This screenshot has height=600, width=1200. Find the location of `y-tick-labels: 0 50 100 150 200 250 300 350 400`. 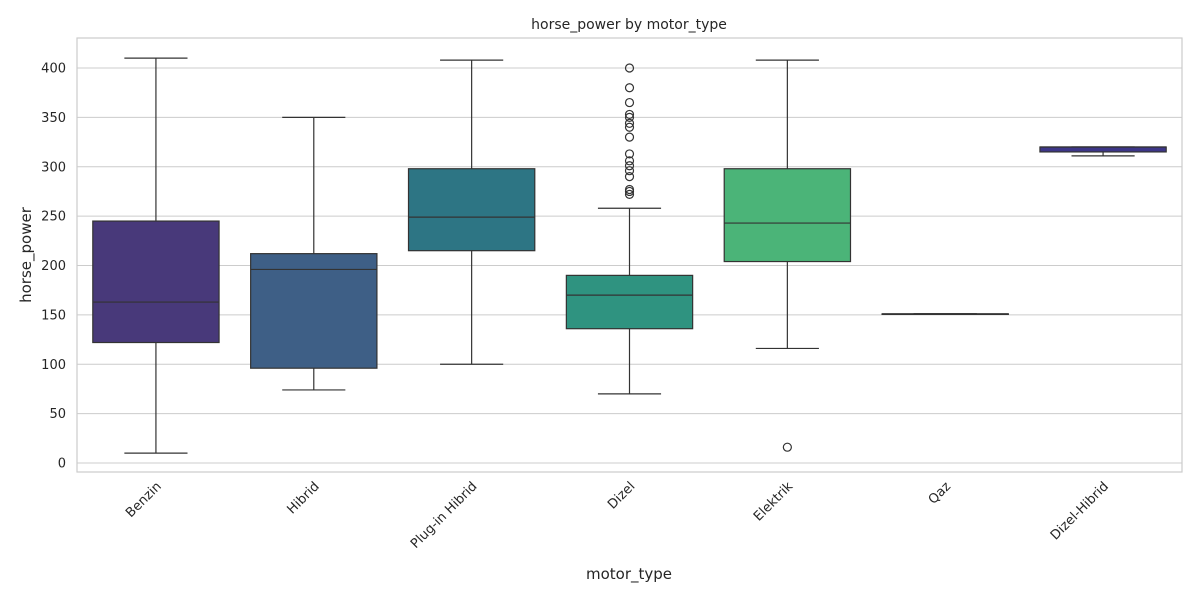

y-tick-labels: 0 50 100 150 200 250 300 350 400 is located at coordinates (53, 267).